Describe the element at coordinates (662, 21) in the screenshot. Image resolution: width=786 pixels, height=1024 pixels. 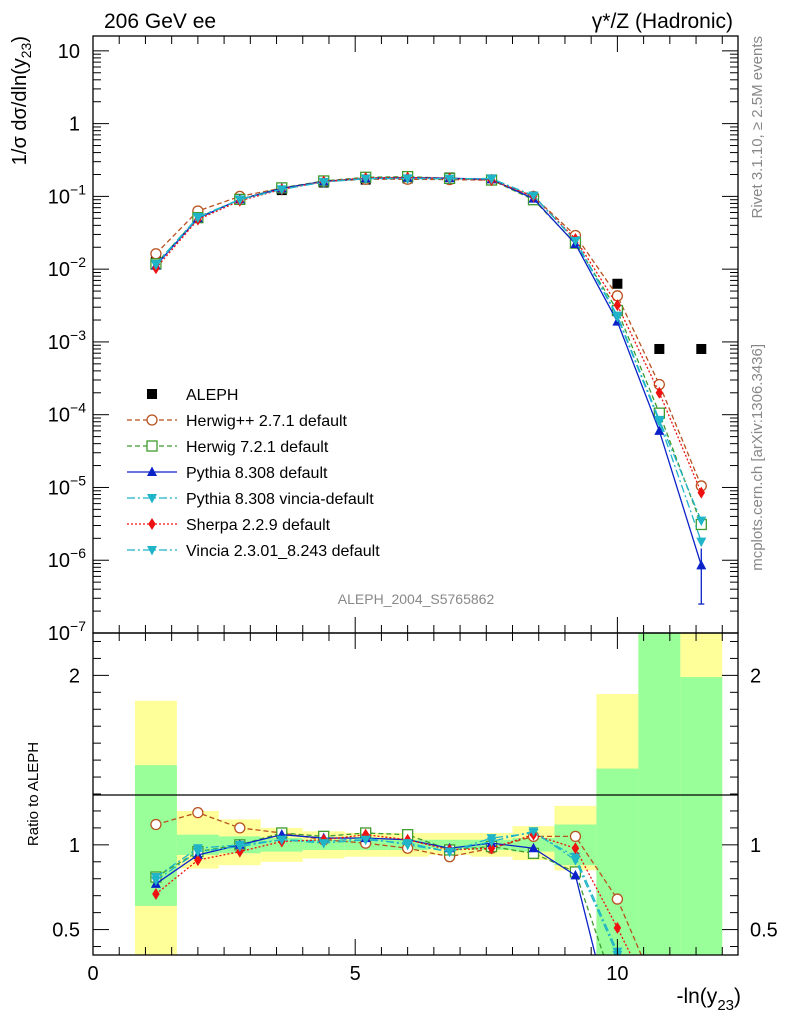
I see `header-right-title: γ*/Z (Hadronic)` at that location.